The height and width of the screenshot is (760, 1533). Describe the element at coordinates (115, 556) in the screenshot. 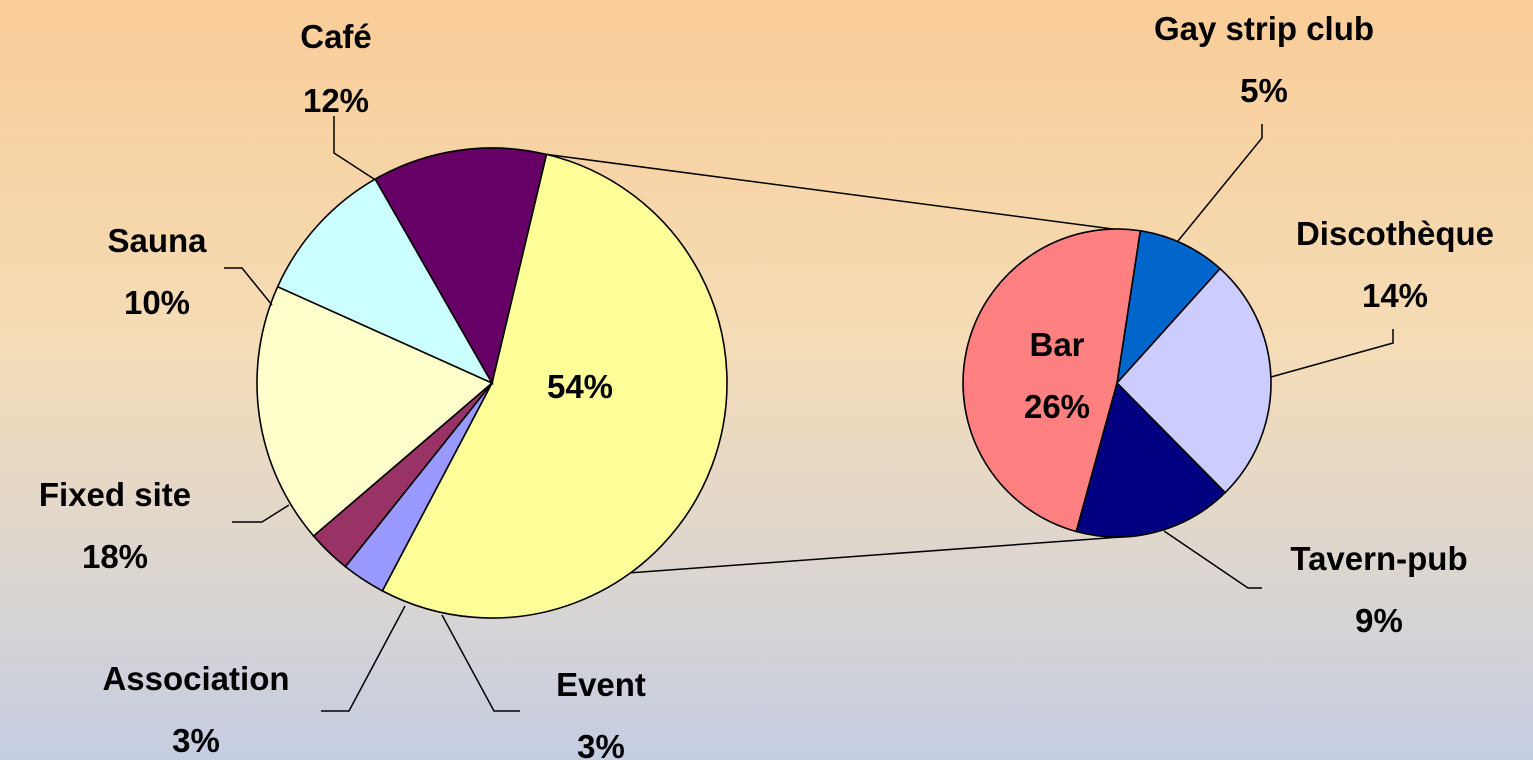

I see `label-fixed-site-percent: 18%` at that location.